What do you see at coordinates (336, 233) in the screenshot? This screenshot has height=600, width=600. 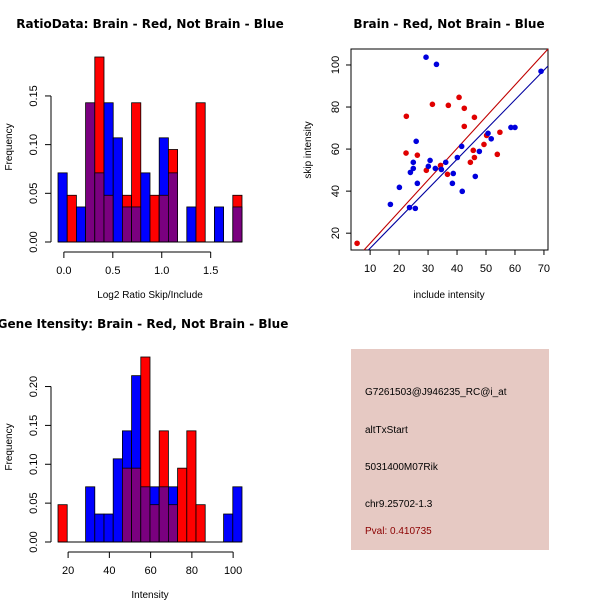 I see `scatter-y-tick-label: 20` at bounding box center [336, 233].